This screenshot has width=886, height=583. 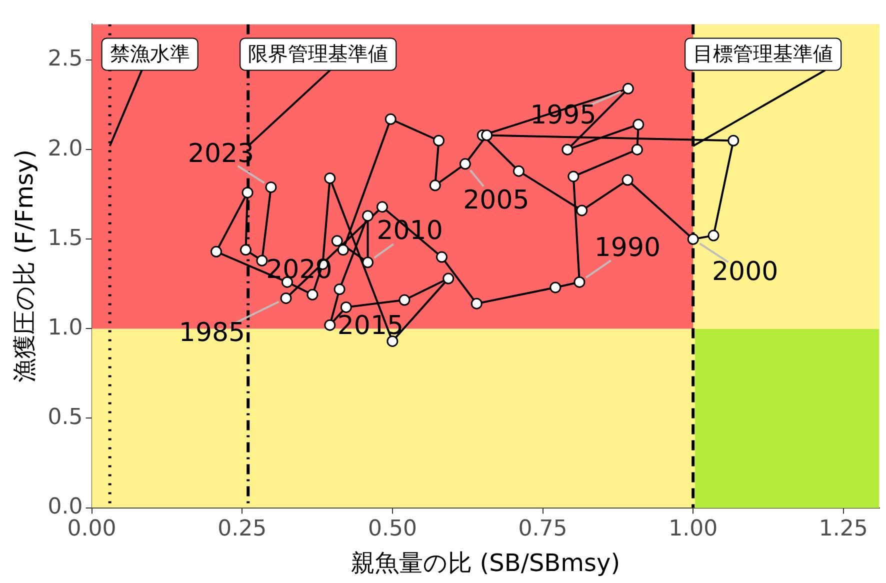 What do you see at coordinates (318, 53) in the screenshot?
I see `ref-line-label: 限界管理基準値` at bounding box center [318, 53].